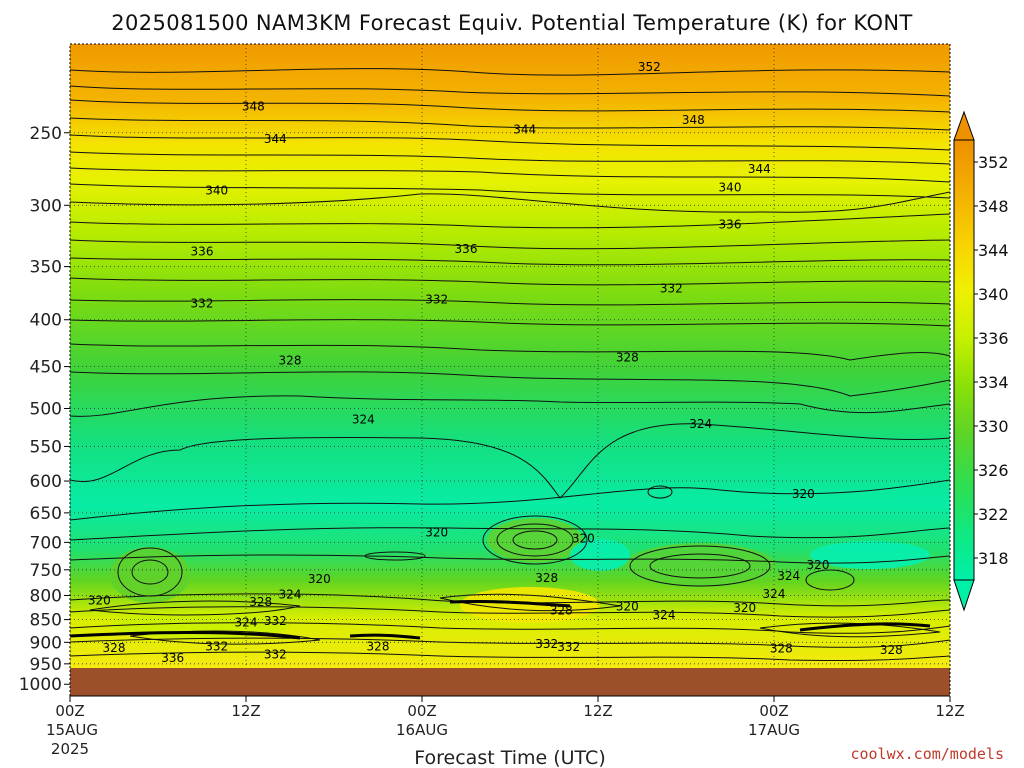 This screenshot has width=1024, height=768. What do you see at coordinates (509, 757) in the screenshot?
I see `x-axis-label: Forecast Time (UTC)` at bounding box center [509, 757].